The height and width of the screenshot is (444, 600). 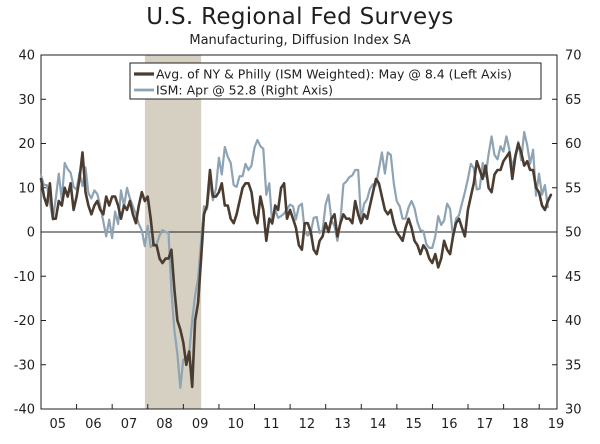 What do you see at coordinates (573, 233) in the screenshot?
I see `right-tick-label: 50` at bounding box center [573, 233].